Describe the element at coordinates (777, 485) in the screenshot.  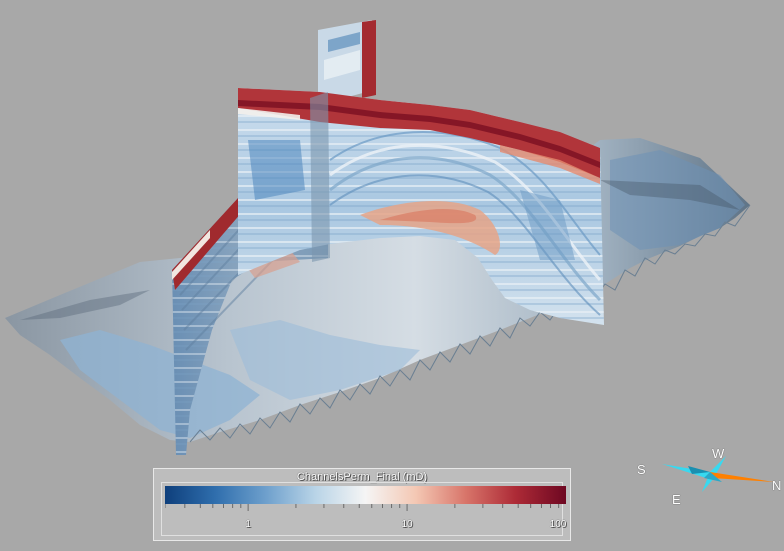
I see `compass-north-label: N` at that location.